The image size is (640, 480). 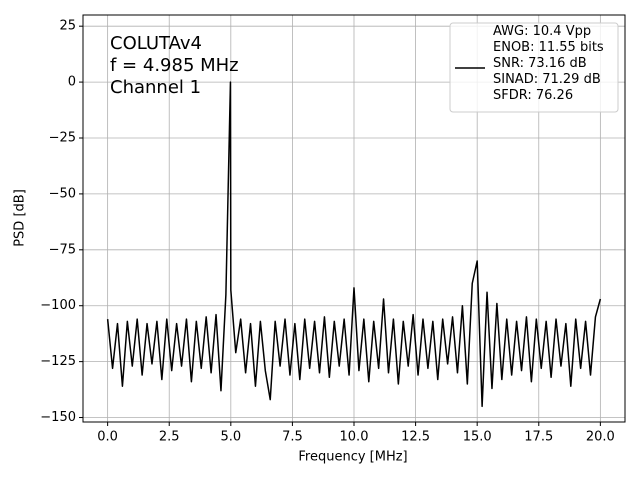 What do you see at coordinates (477, 437) in the screenshot?
I see `x-tick-label: 15.0` at bounding box center [477, 437].